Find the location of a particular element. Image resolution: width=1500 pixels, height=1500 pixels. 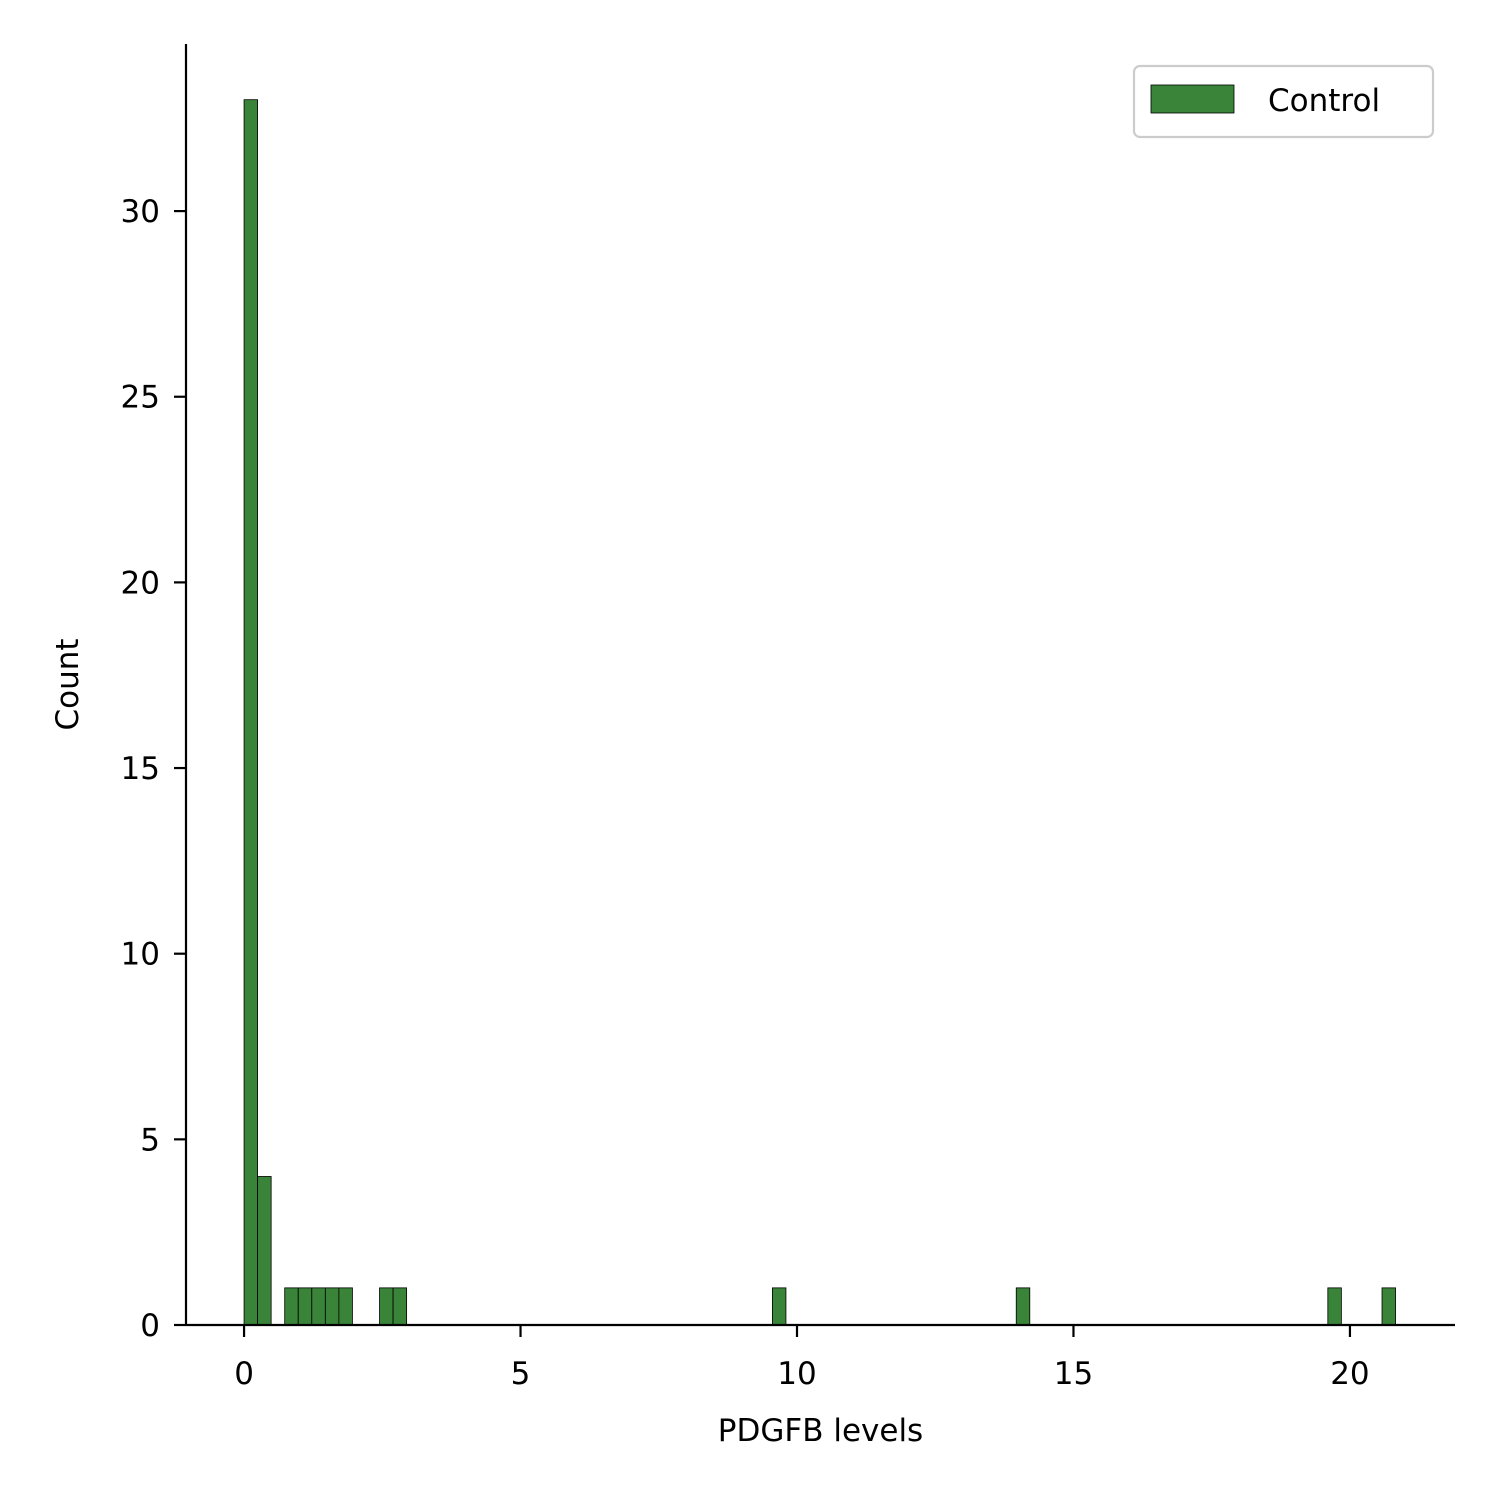

x-tick-label: 15 is located at coordinates (1073, 1374).